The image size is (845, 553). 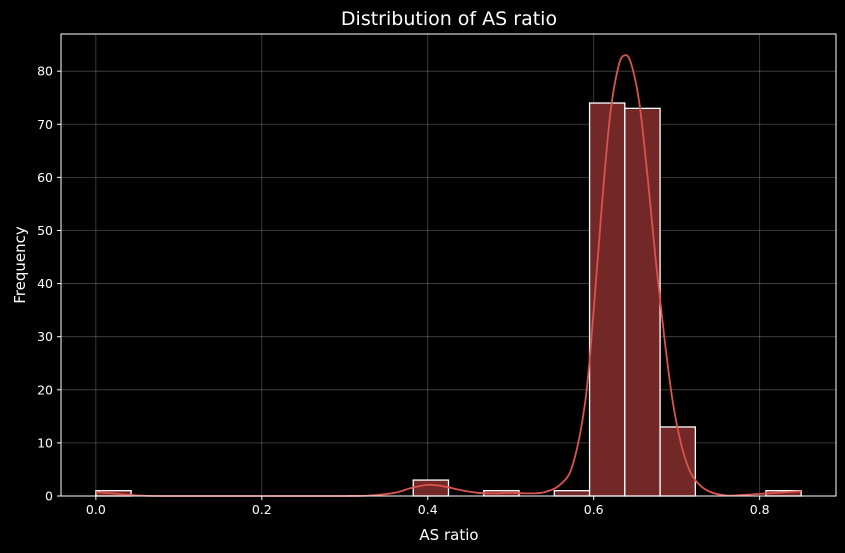 I want to click on x-tick-label: 0.6, so click(x=594, y=509).